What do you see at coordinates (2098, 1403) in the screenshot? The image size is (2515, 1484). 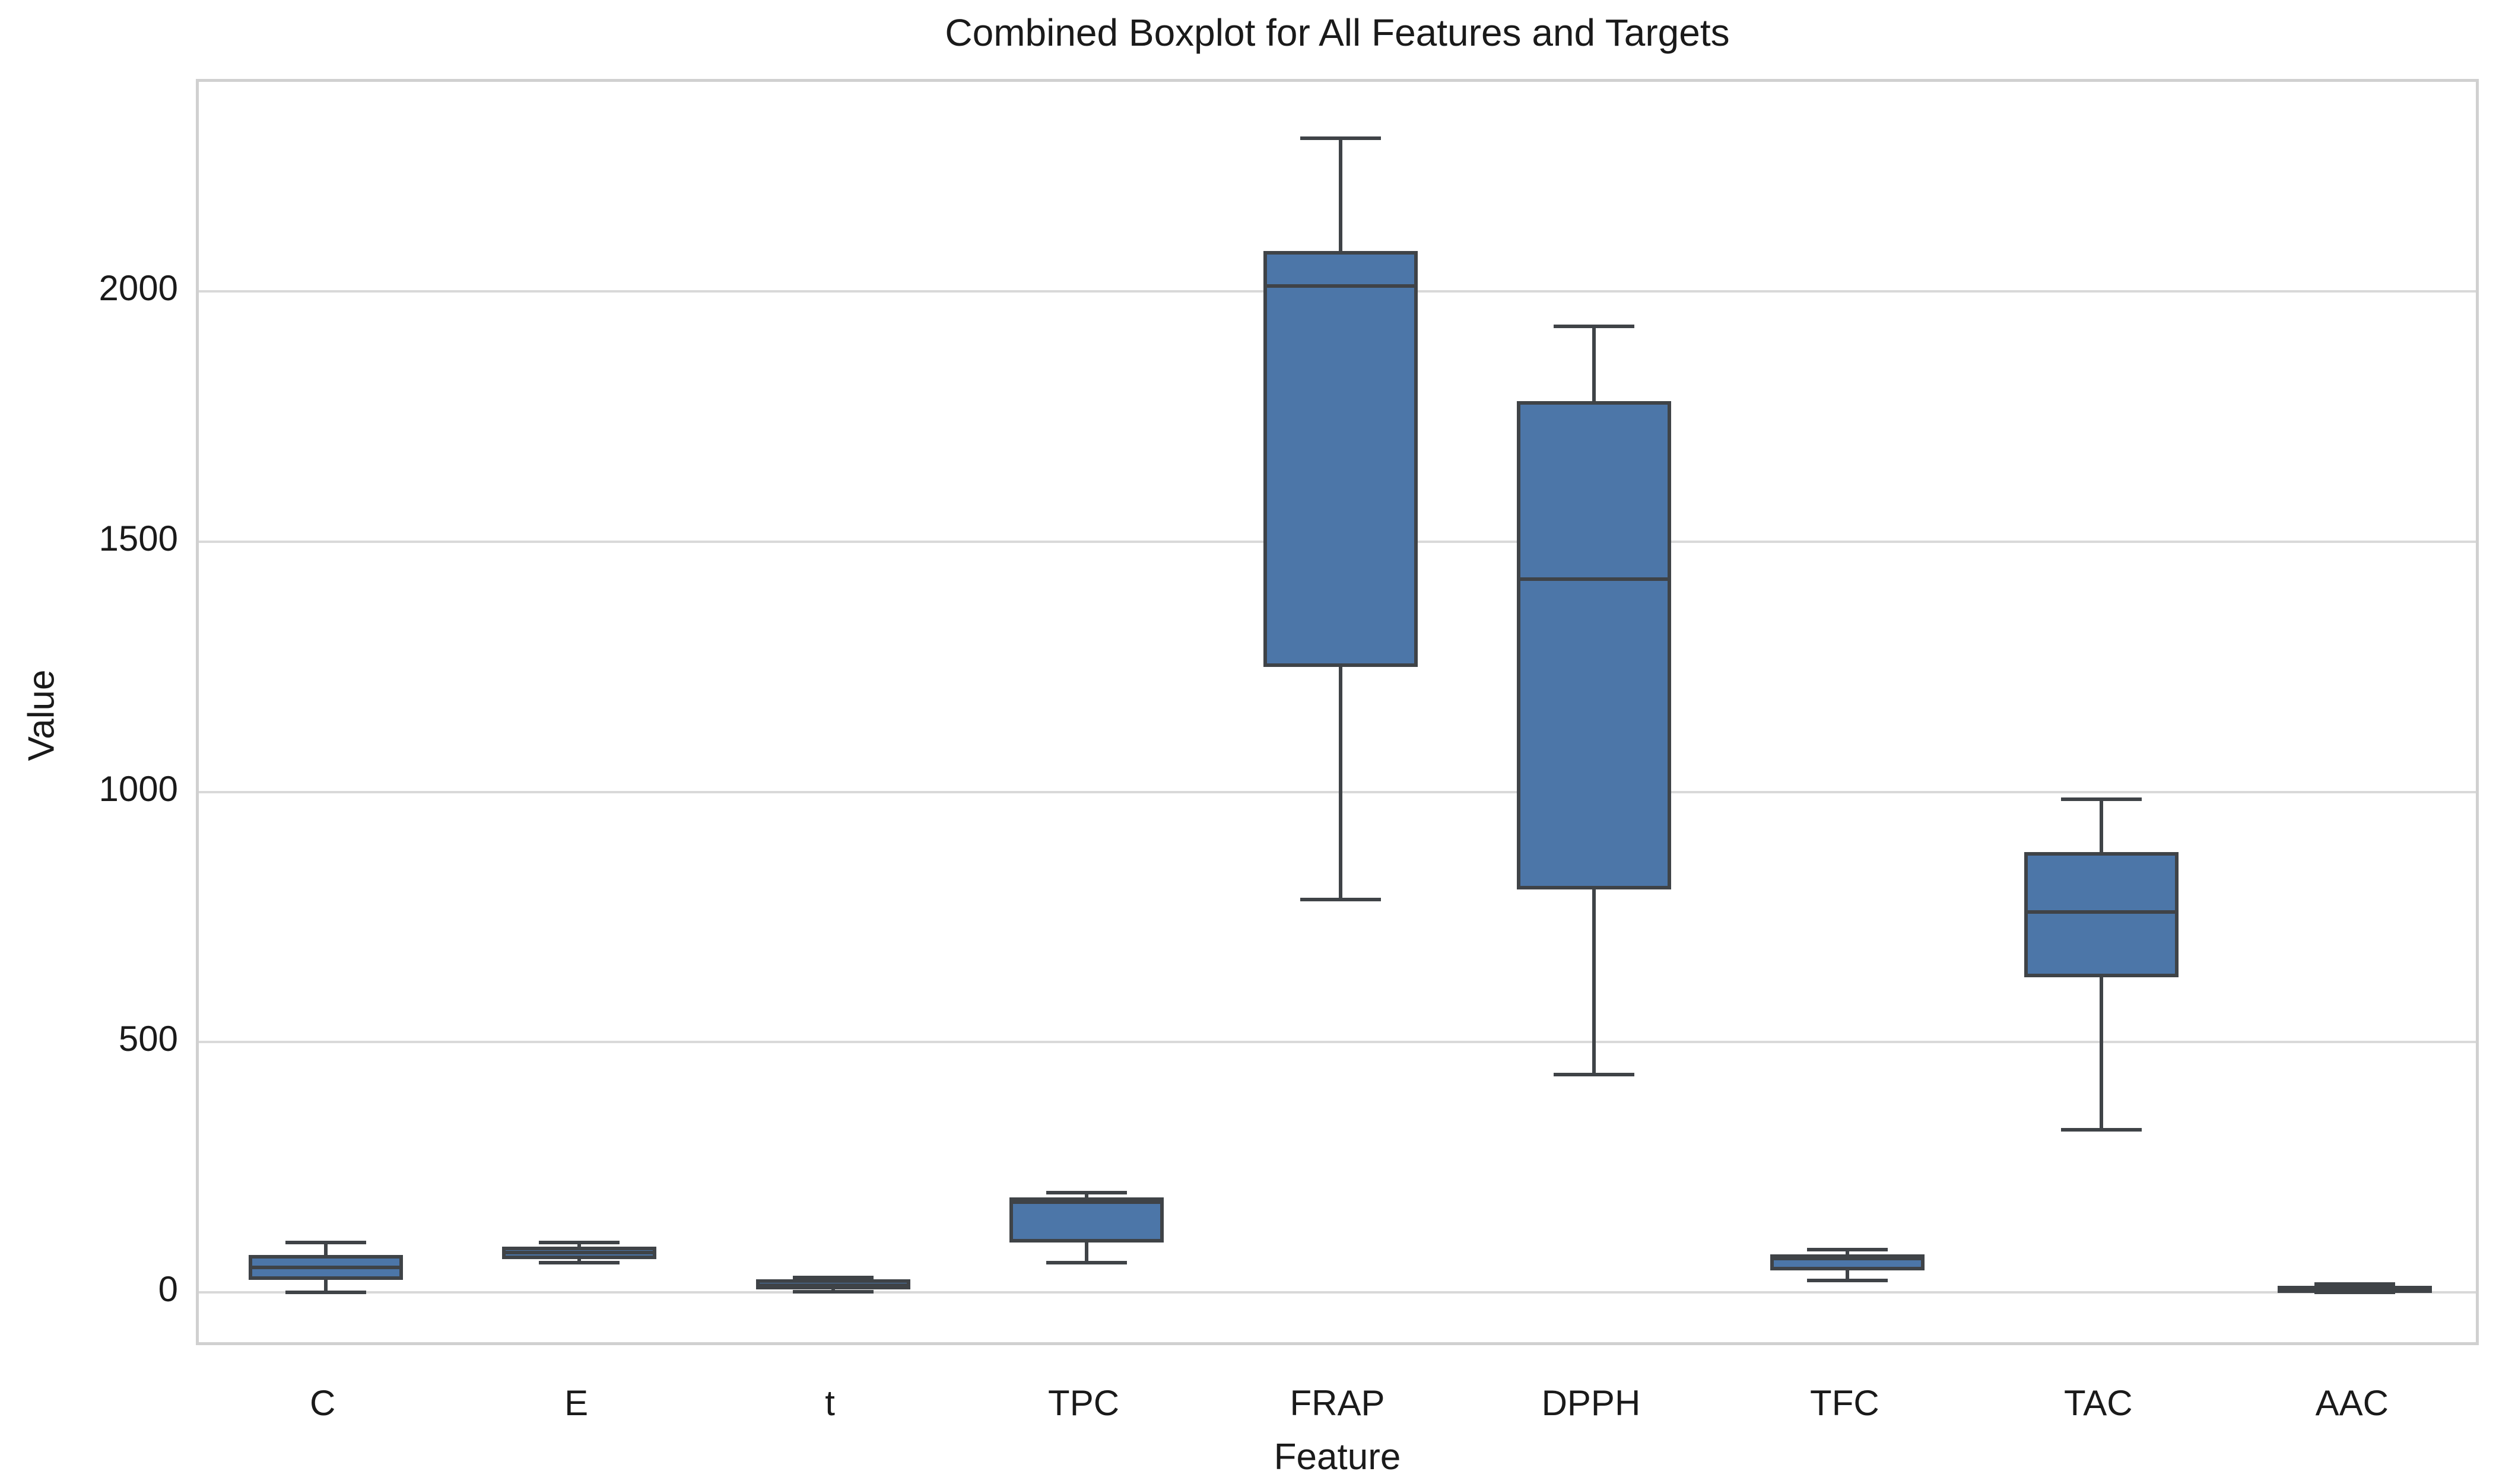 I see `x-tick-label-TAC: TAC` at bounding box center [2098, 1403].